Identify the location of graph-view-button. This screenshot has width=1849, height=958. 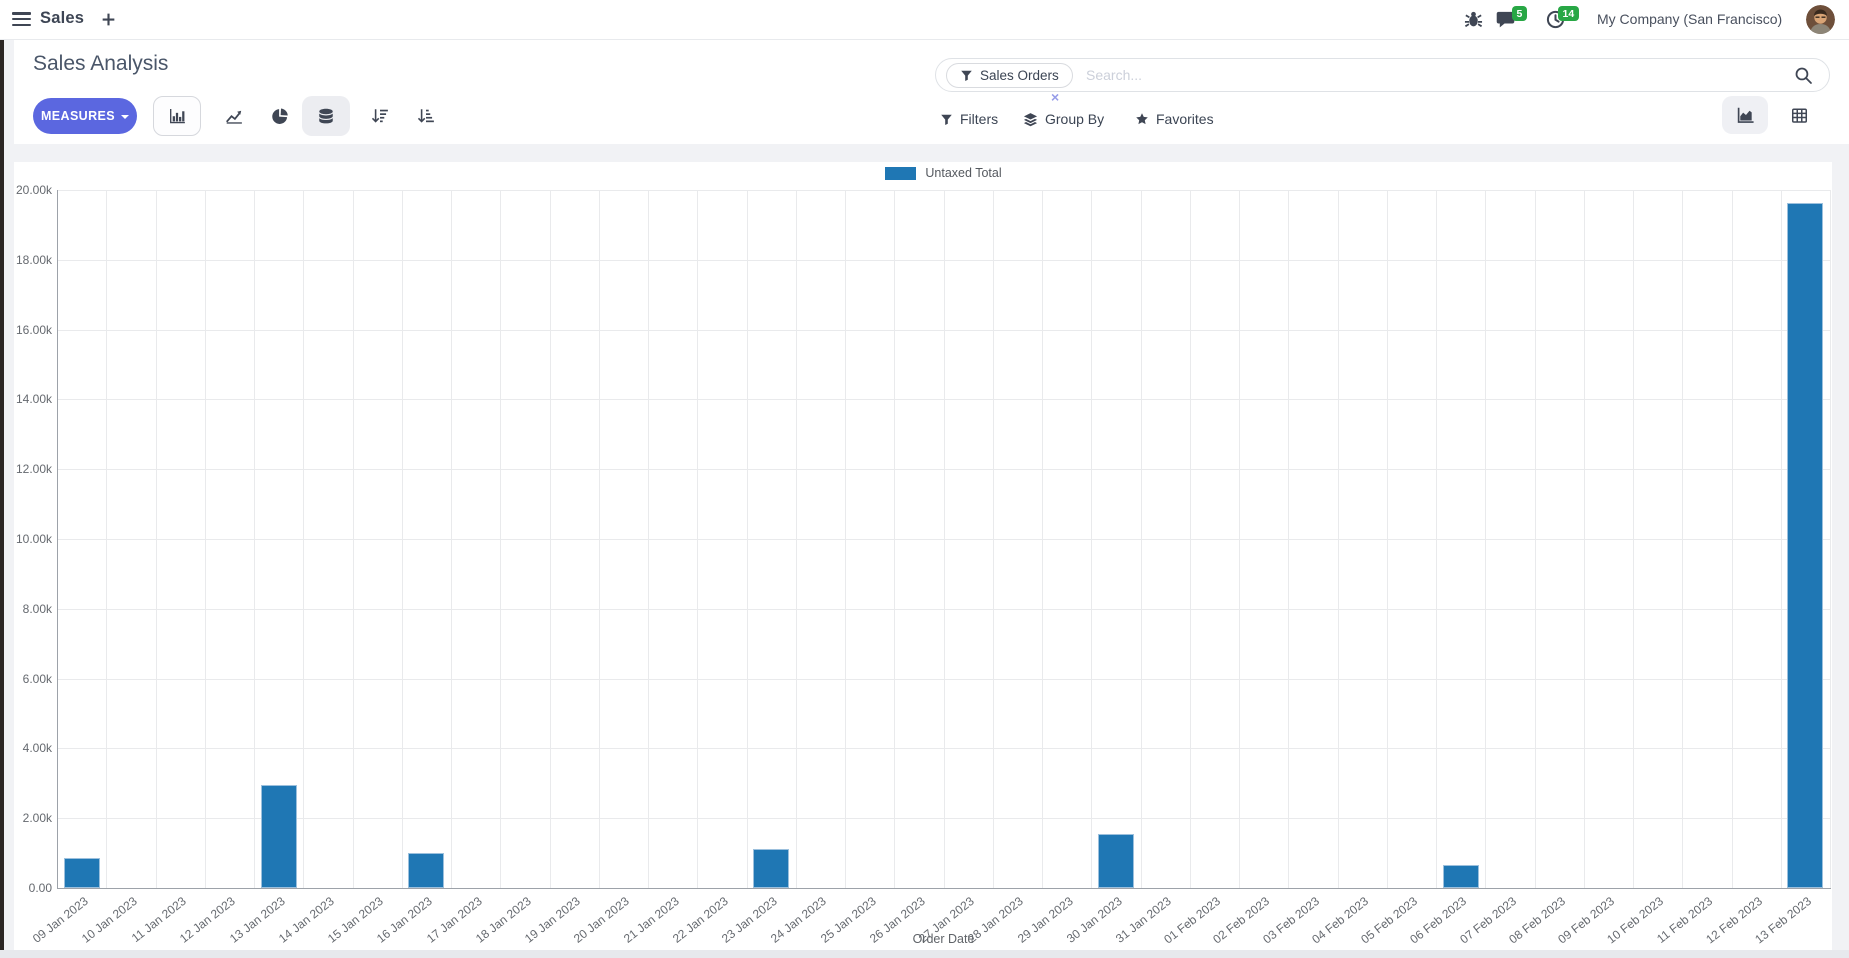
(1745, 115).